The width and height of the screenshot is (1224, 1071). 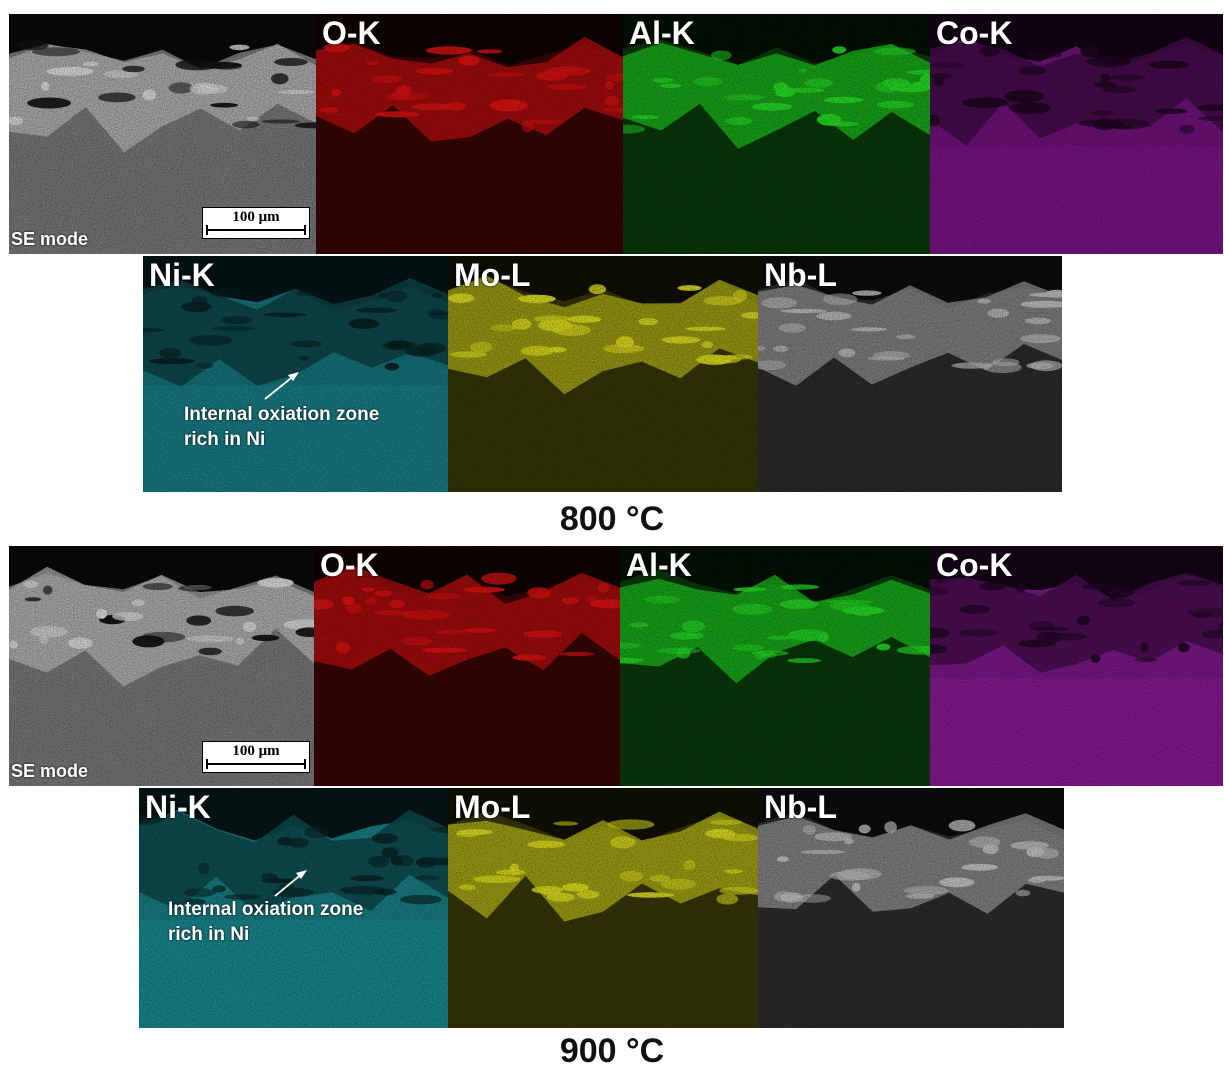 I want to click on map-ni-900: Ni-K Internal oxiation zone rich in Ni, so click(x=293, y=908).